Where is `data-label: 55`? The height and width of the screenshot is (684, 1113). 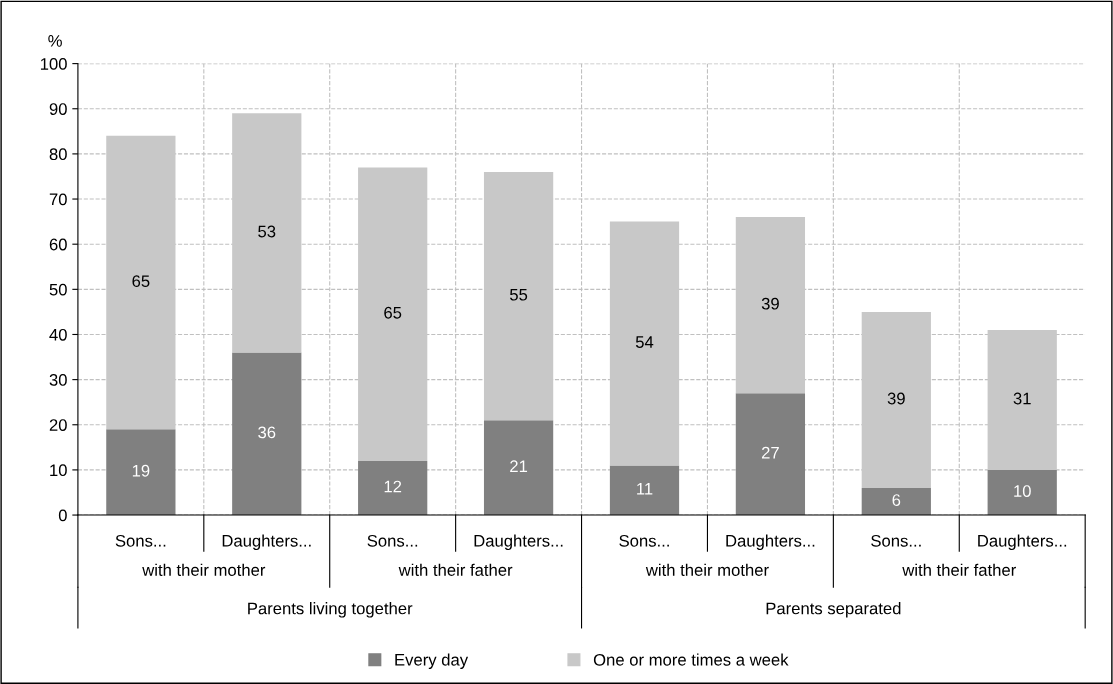 data-label: 55 is located at coordinates (518, 294).